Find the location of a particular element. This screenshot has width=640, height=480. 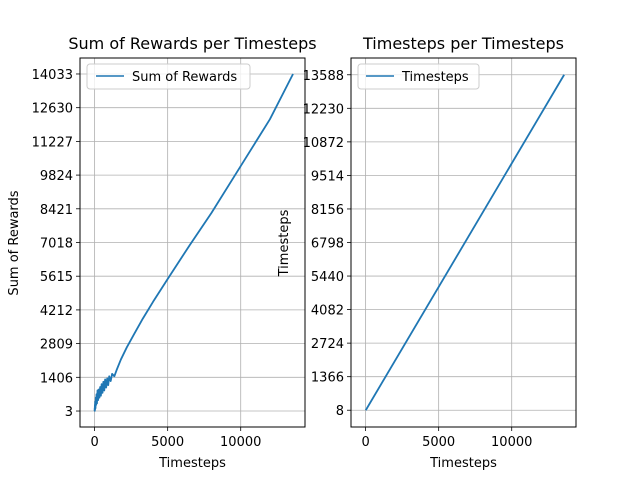

y-tick-label: 14033 is located at coordinates (52, 75).